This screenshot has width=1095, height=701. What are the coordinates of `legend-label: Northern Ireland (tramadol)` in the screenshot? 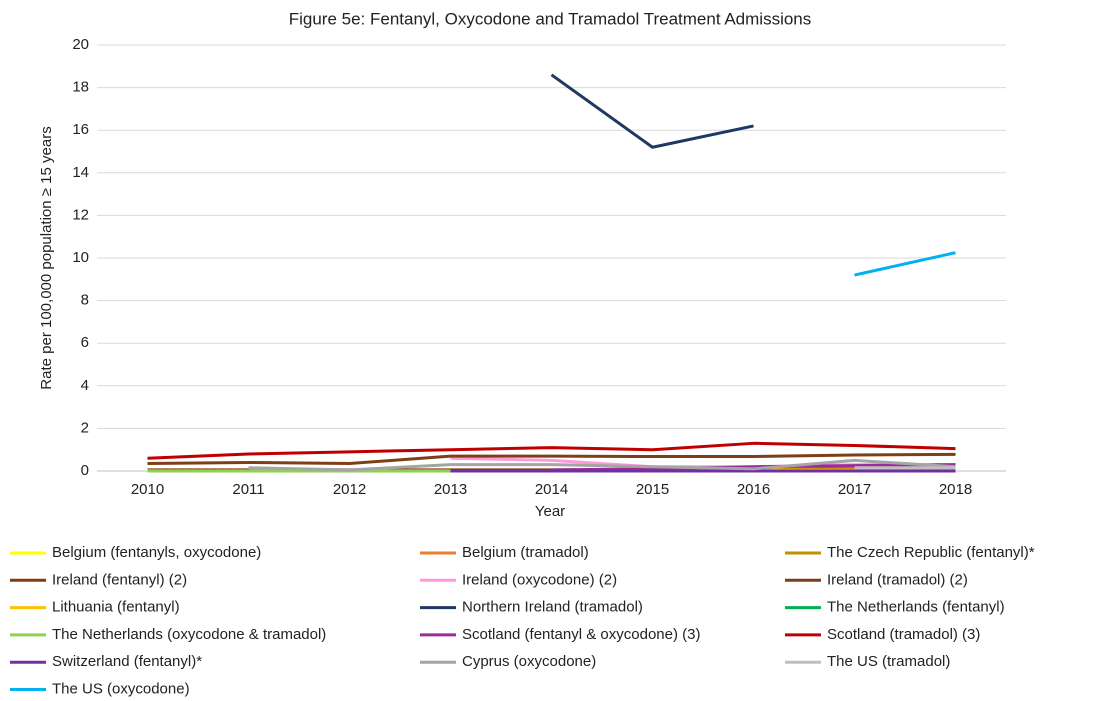 It's located at (552, 607).